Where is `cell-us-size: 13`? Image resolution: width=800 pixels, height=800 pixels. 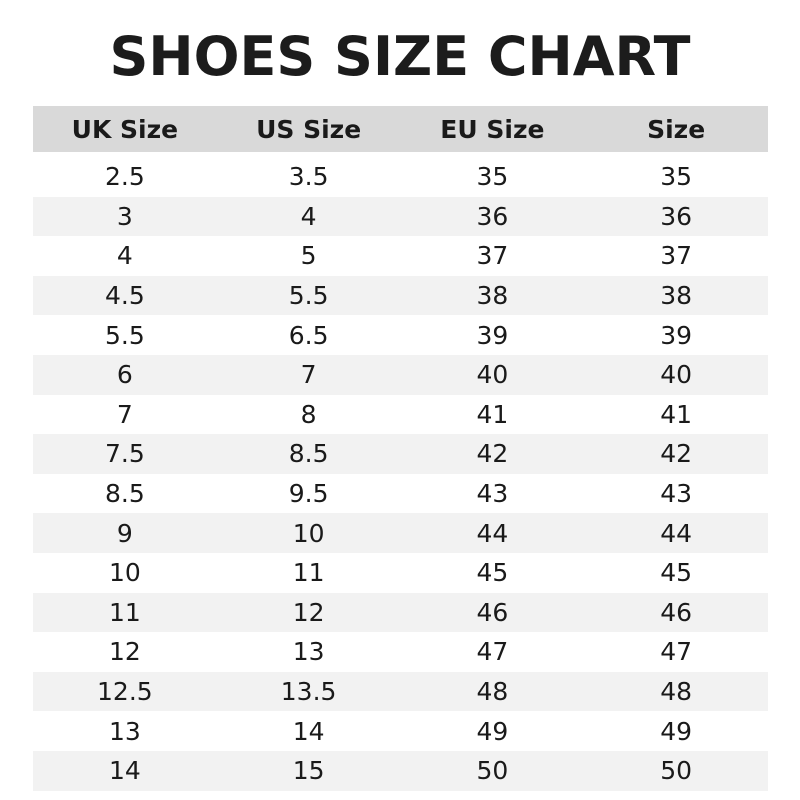 cell-us-size: 13 is located at coordinates (308, 652).